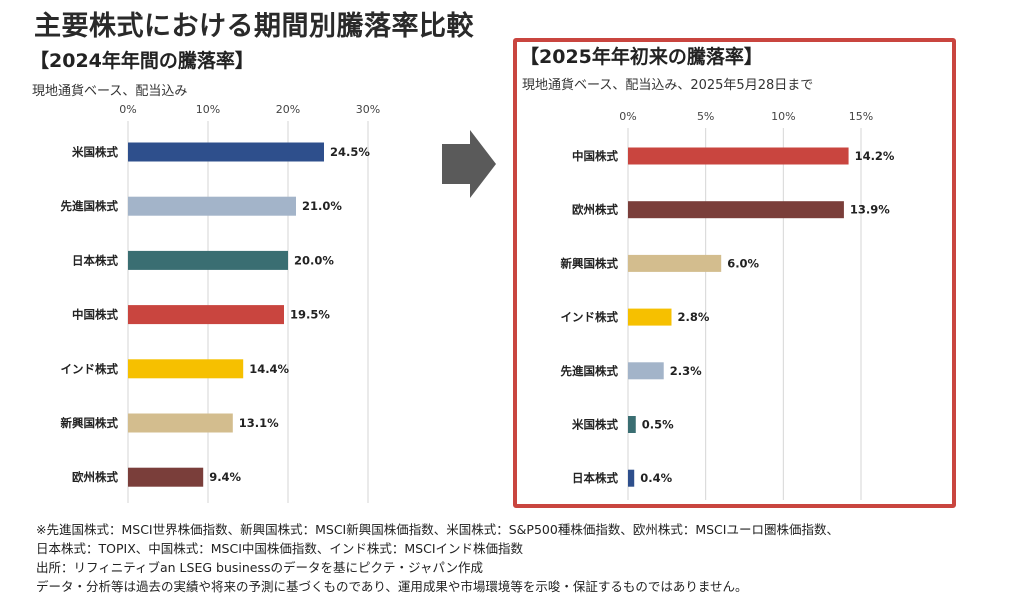 This screenshot has height=602, width=1010. Describe the element at coordinates (142, 61) in the screenshot. I see `left-chart-title: 【2024年年間の騰落率】` at that location.